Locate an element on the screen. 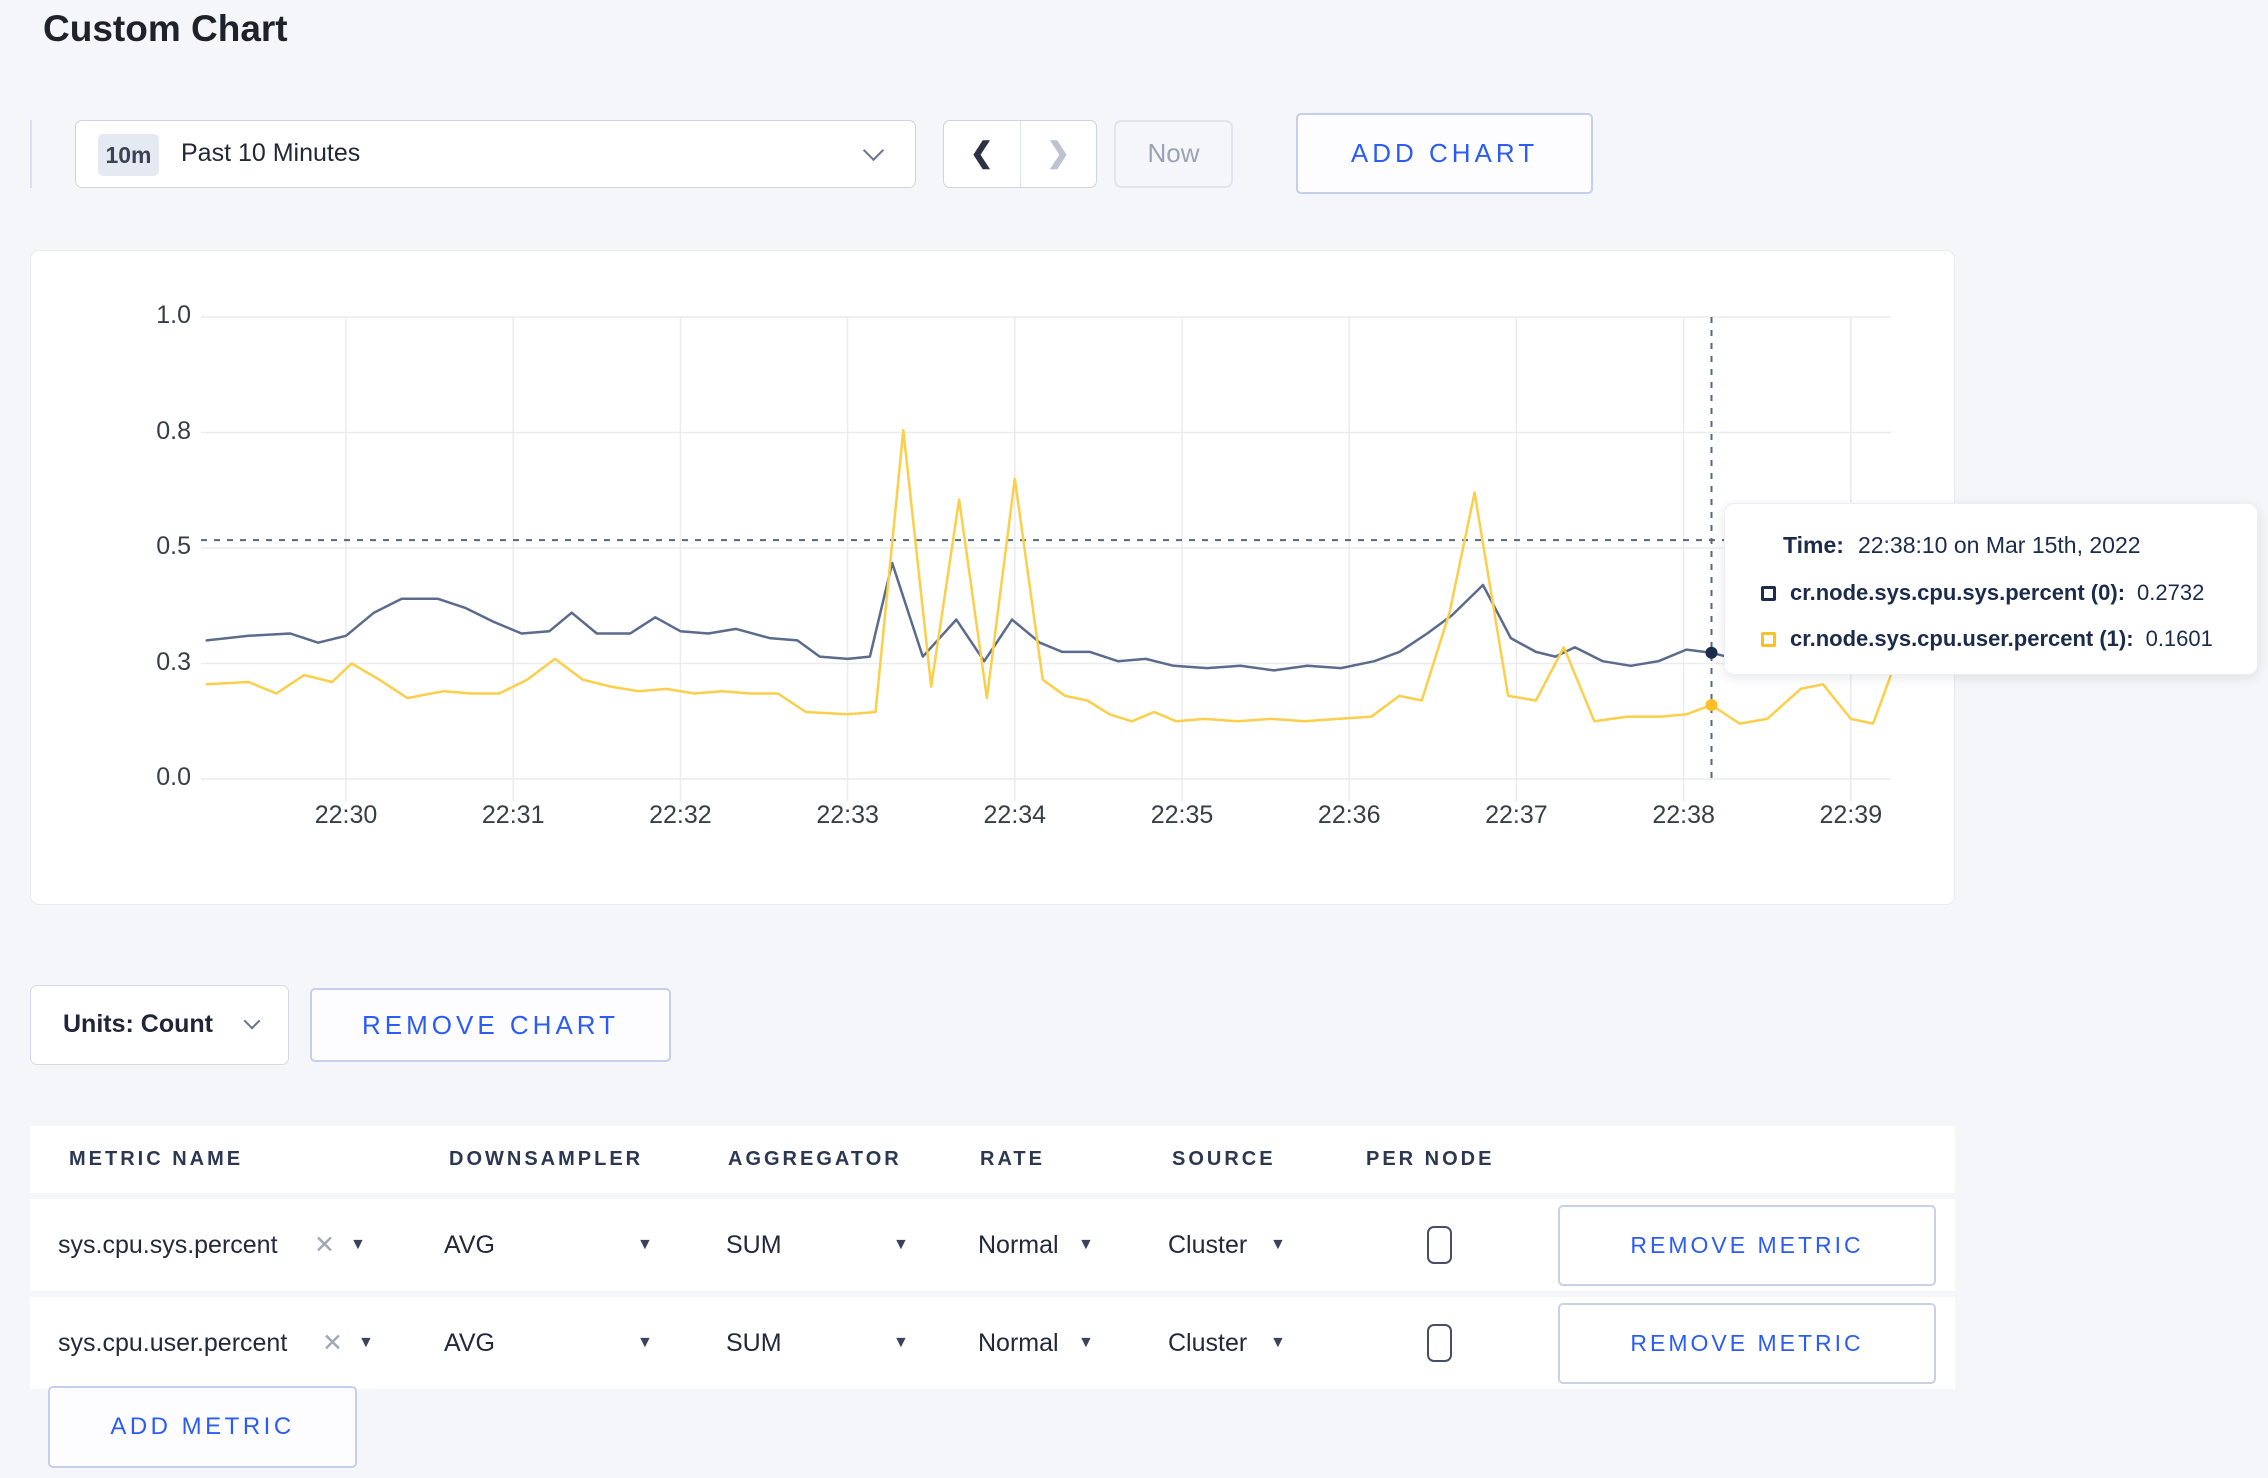 This screenshot has width=2268, height=1478. units-dropdown: Units: Count is located at coordinates (159, 1025).